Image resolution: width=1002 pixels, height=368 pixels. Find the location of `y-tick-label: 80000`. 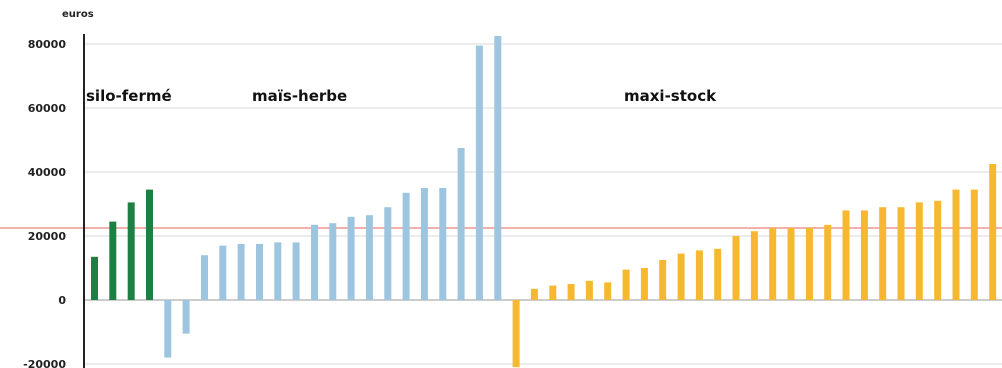

y-tick-label: 80000 is located at coordinates (47, 44).